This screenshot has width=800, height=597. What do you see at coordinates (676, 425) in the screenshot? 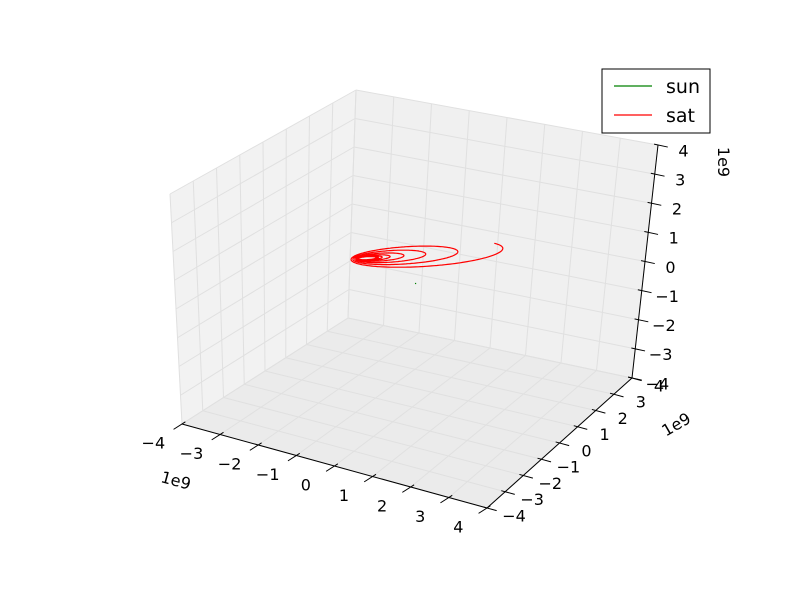
I see `y-multiplier-label: 1e9` at bounding box center [676, 425].